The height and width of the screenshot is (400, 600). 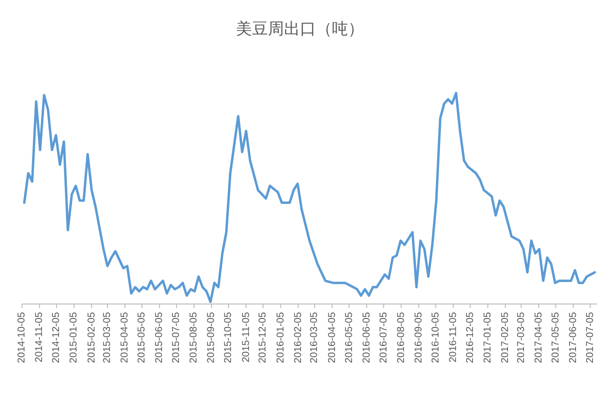 I want to click on x-tick-label: 2015-12-05, so click(x=263, y=338).